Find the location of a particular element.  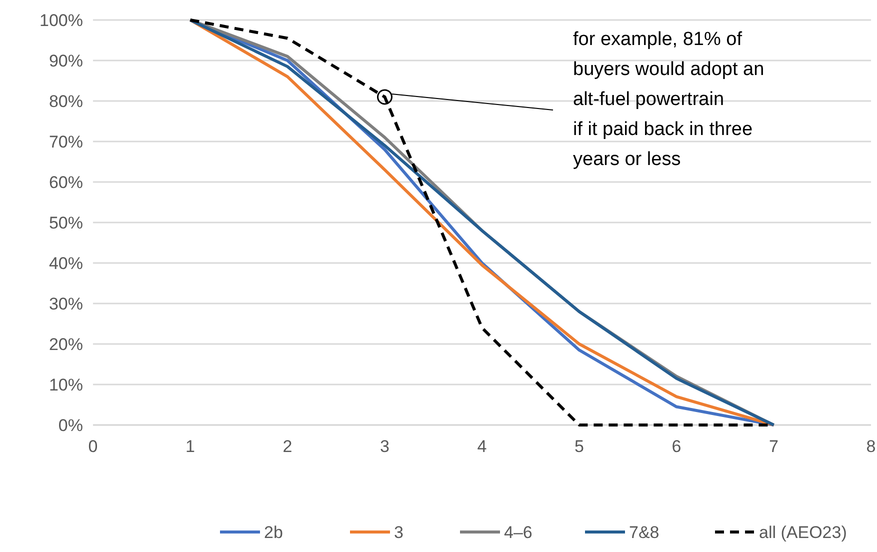

legend-label: 7&8 is located at coordinates (644, 532).